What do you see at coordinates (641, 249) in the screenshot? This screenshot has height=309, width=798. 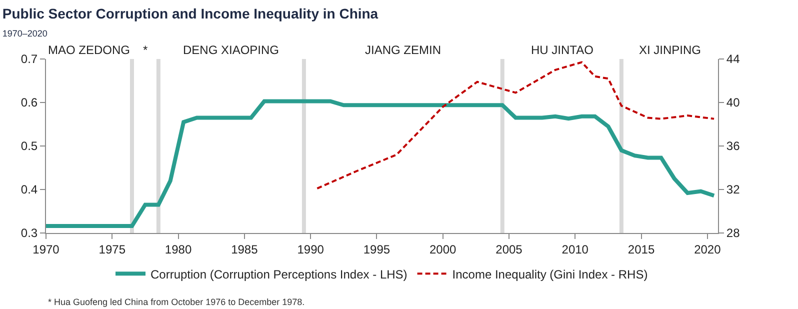 I see `x-tick-label: 2015` at bounding box center [641, 249].